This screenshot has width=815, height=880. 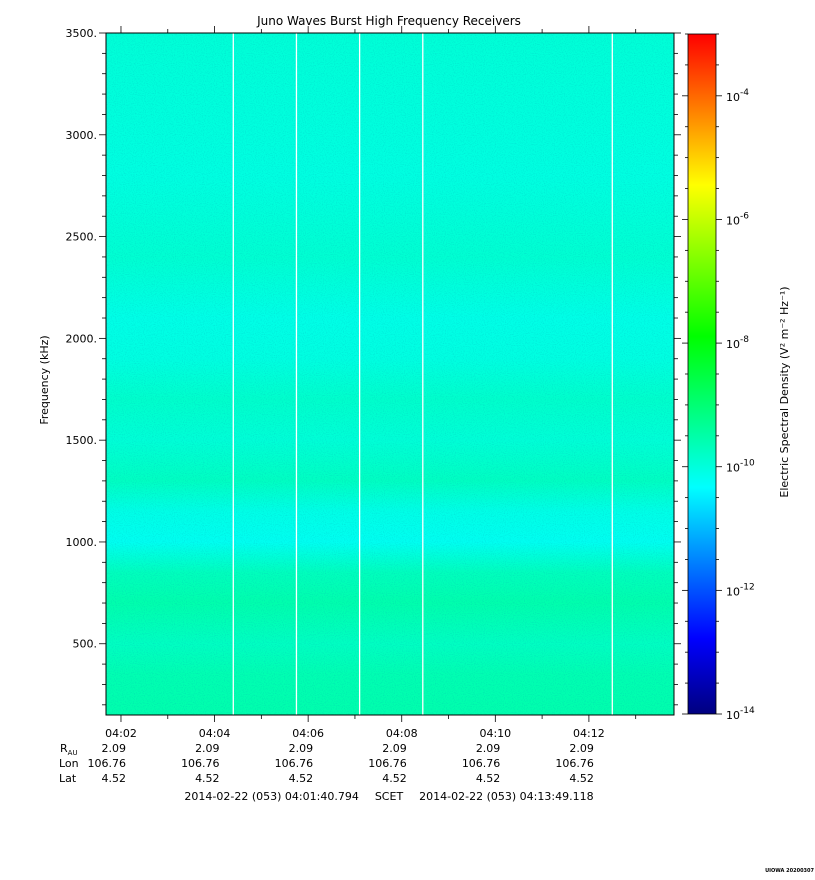 What do you see at coordinates (82, 440) in the screenshot?
I see `y-tick-label: 1500.` at bounding box center [82, 440].